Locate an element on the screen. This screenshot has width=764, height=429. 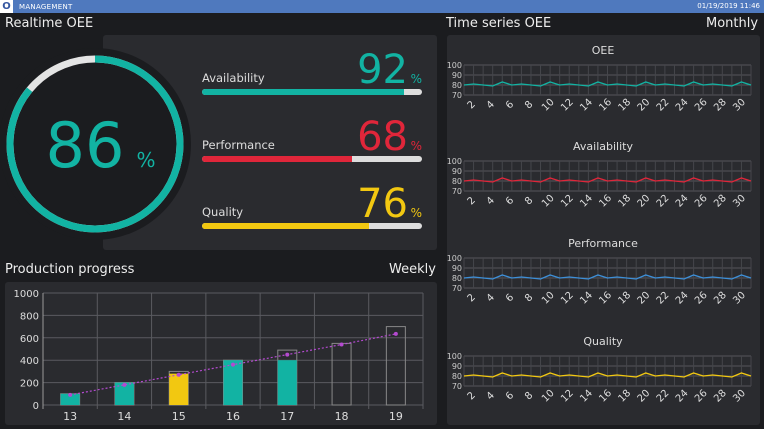
metric-value: 68 is located at coordinates (382, 137).